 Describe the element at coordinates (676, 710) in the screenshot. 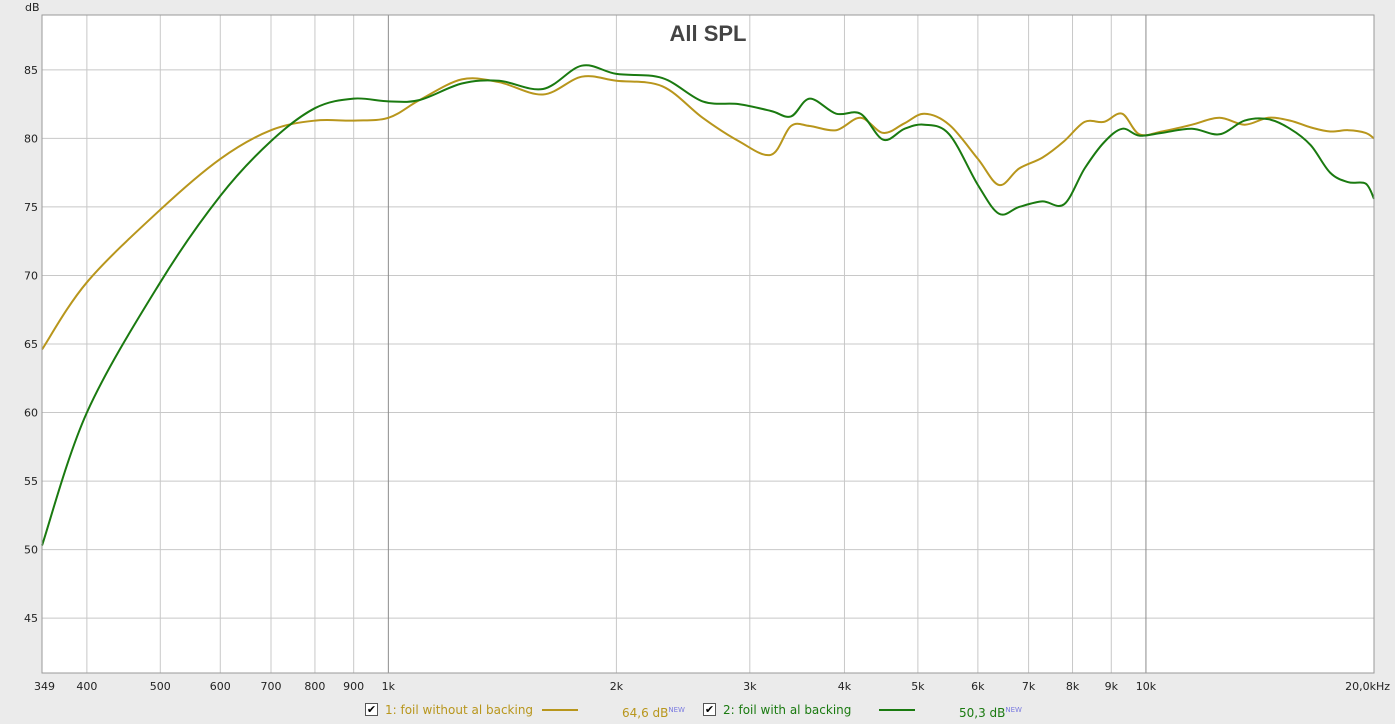

I see `series-1-new-badge: NEW` at that location.